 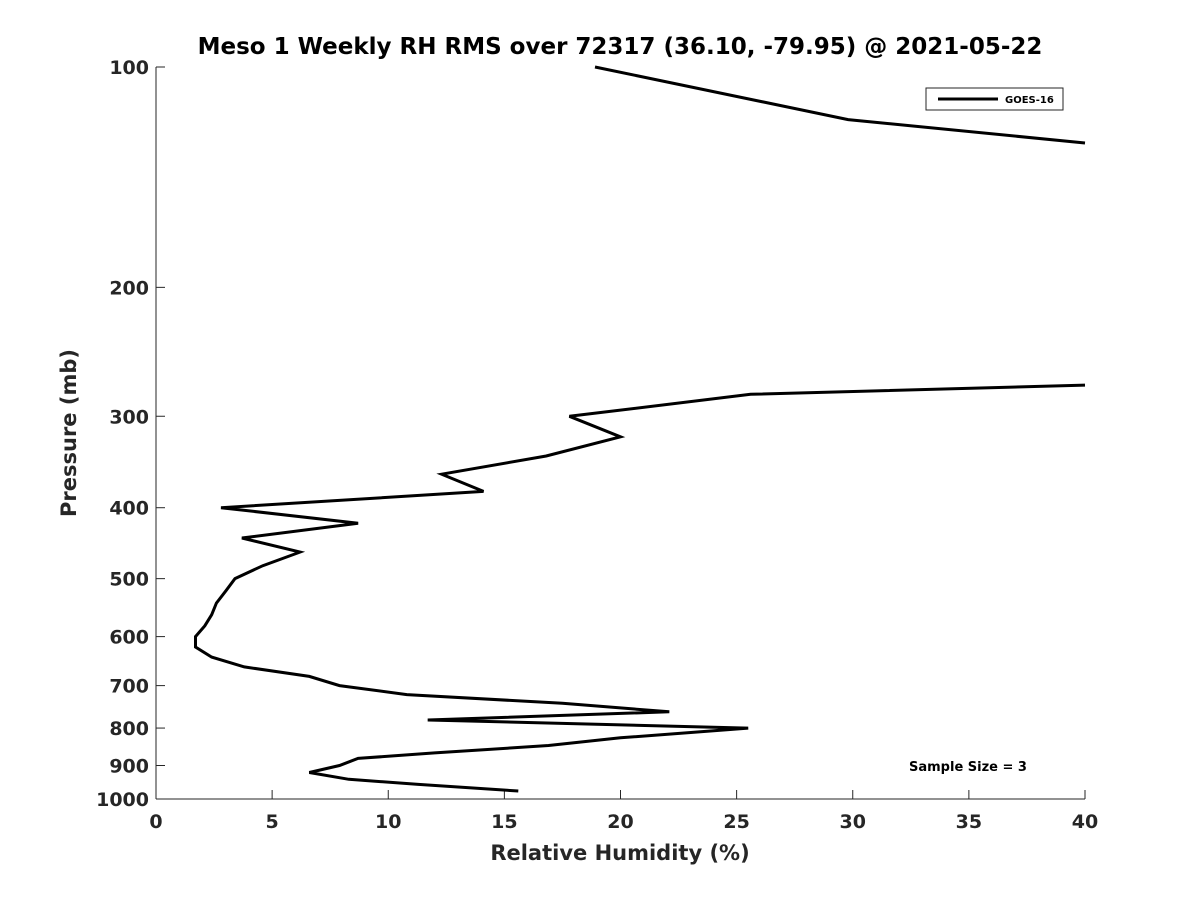 What do you see at coordinates (129, 638) in the screenshot?
I see `y-tick-label: 600` at bounding box center [129, 638].